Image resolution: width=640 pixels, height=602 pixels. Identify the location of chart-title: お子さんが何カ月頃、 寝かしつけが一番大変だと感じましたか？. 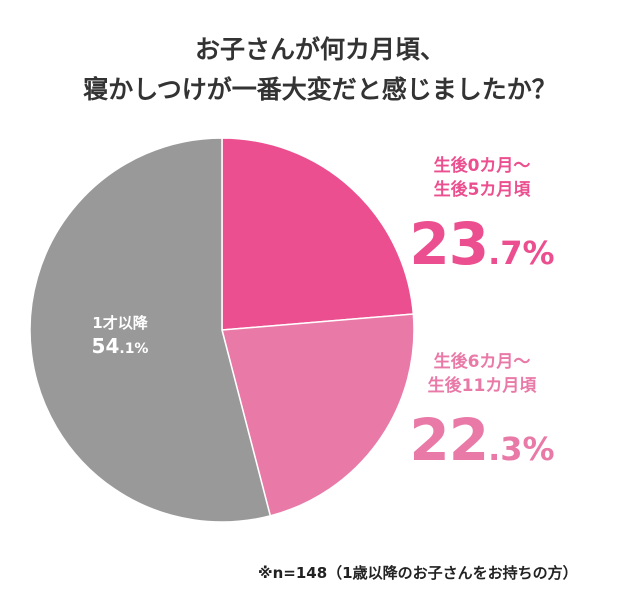
(320, 69).